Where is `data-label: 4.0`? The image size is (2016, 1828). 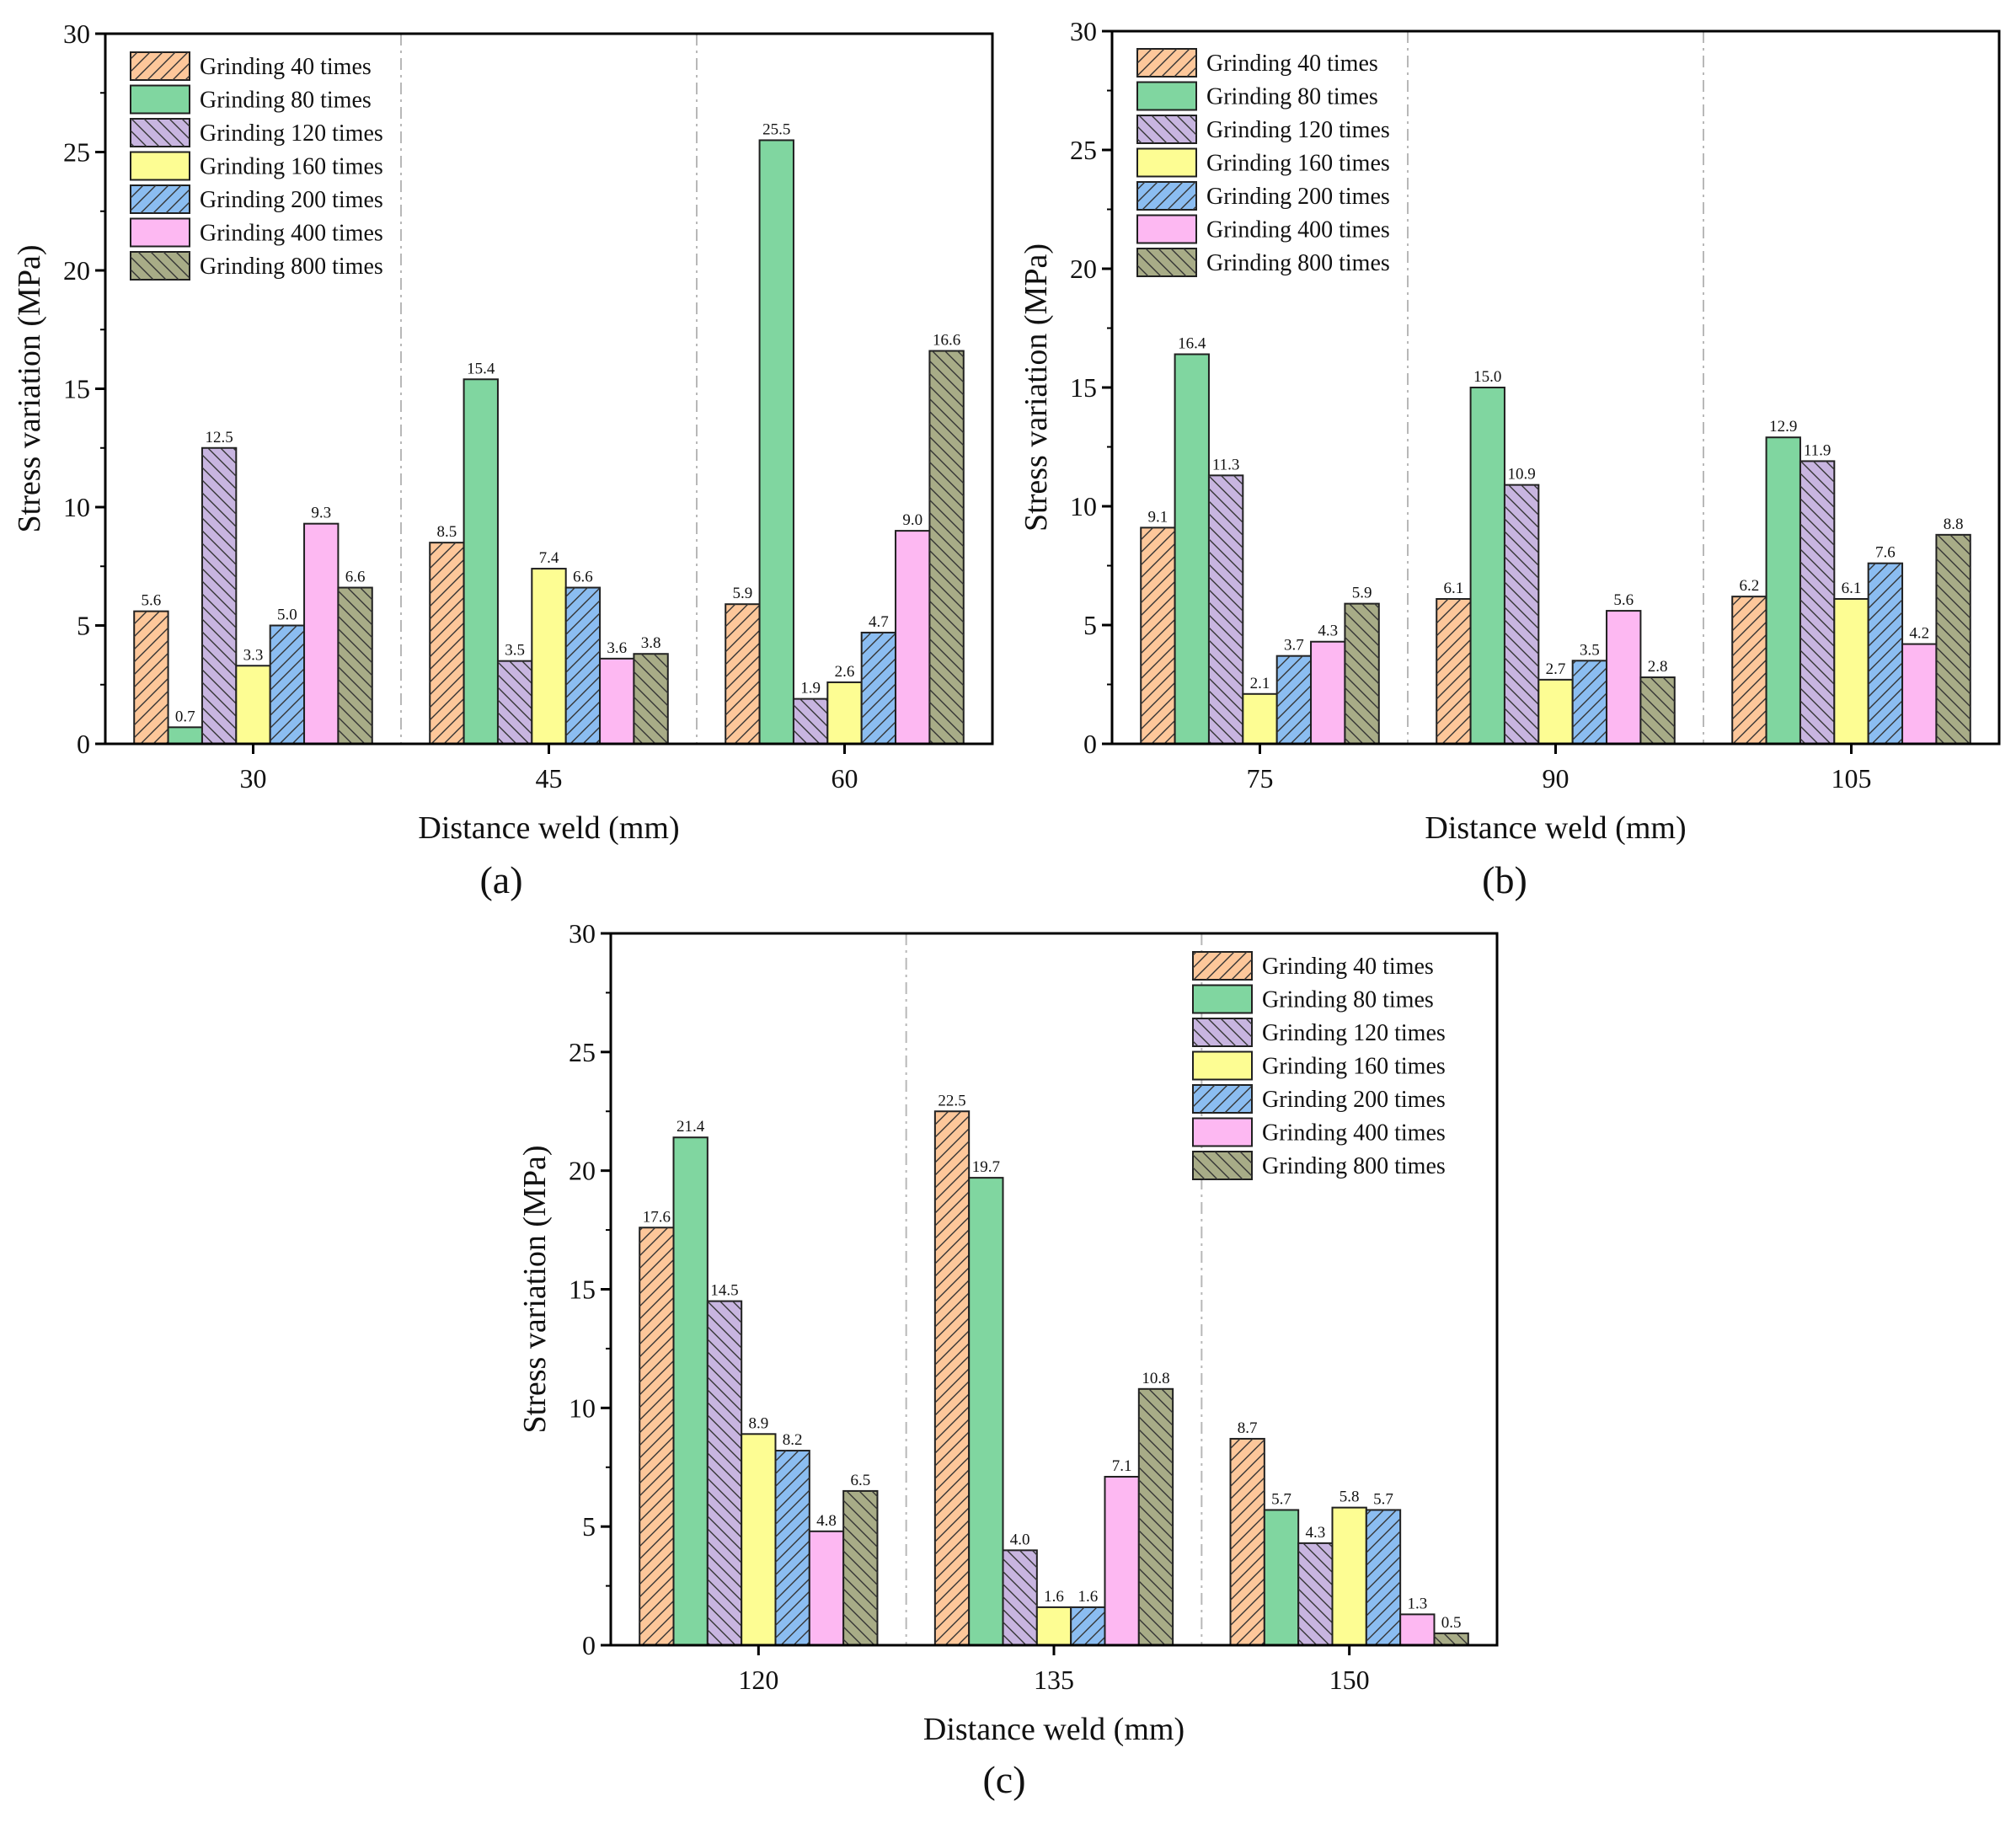 data-label: 4.0 is located at coordinates (1020, 1539).